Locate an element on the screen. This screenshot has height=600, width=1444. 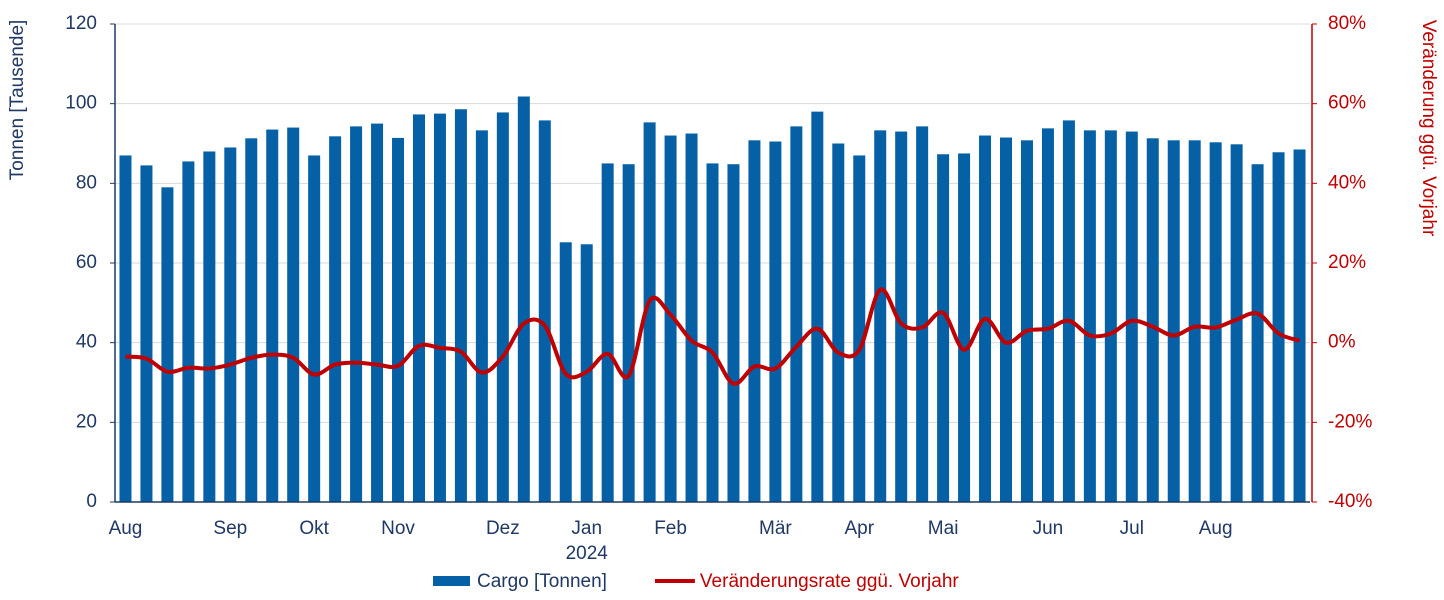
x-tick-label: Dez is located at coordinates (503, 528).